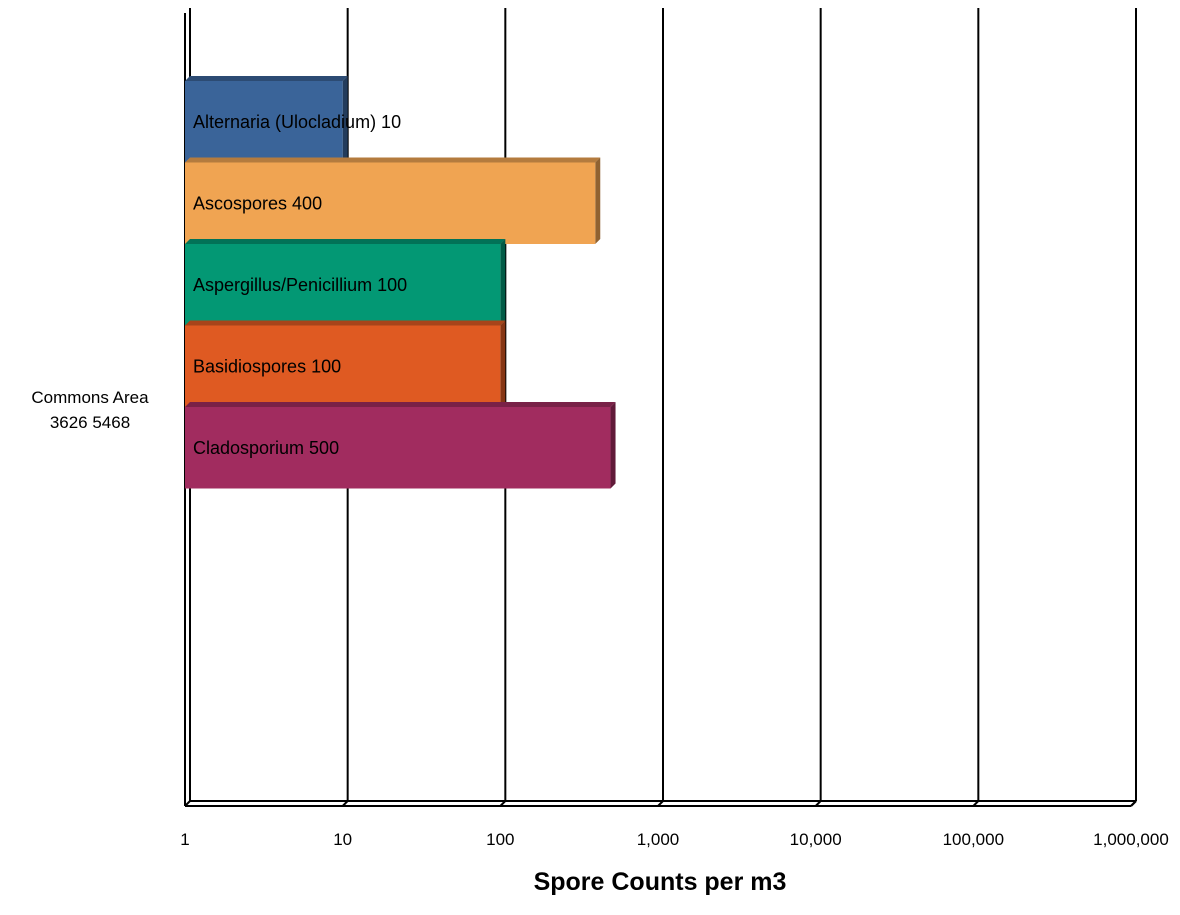 The width and height of the screenshot is (1180, 915). Describe the element at coordinates (500, 839) in the screenshot. I see `x-tick-label: 100` at that location.